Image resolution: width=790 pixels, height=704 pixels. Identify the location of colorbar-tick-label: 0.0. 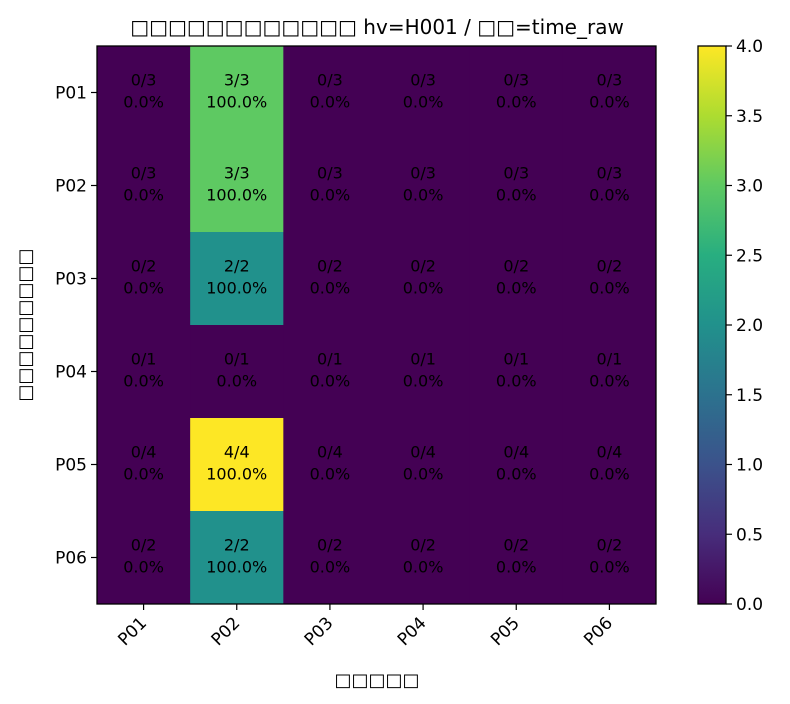
(749, 605).